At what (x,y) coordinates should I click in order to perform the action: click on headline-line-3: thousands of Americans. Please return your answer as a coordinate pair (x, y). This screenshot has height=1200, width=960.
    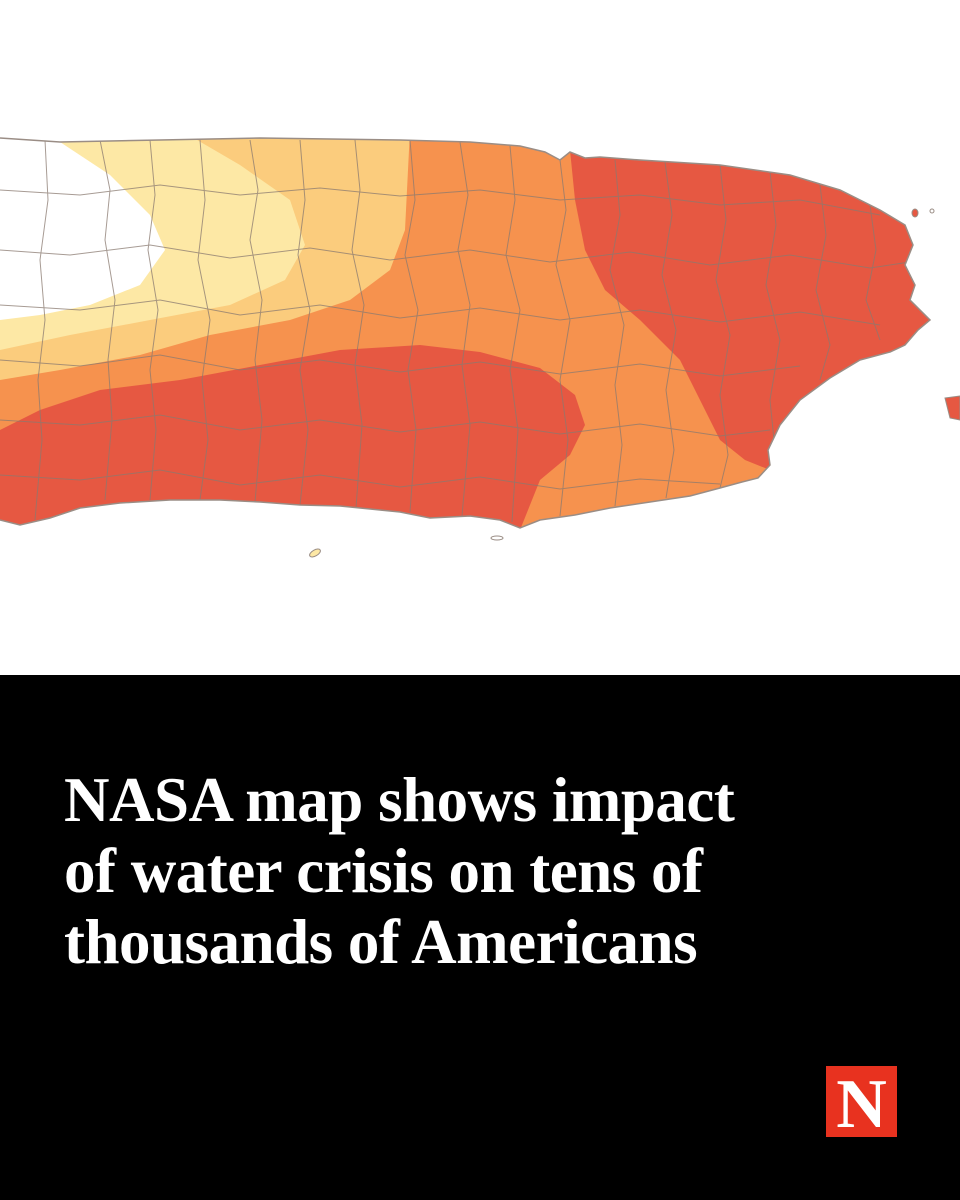
    Looking at the image, I should click on (381, 942).